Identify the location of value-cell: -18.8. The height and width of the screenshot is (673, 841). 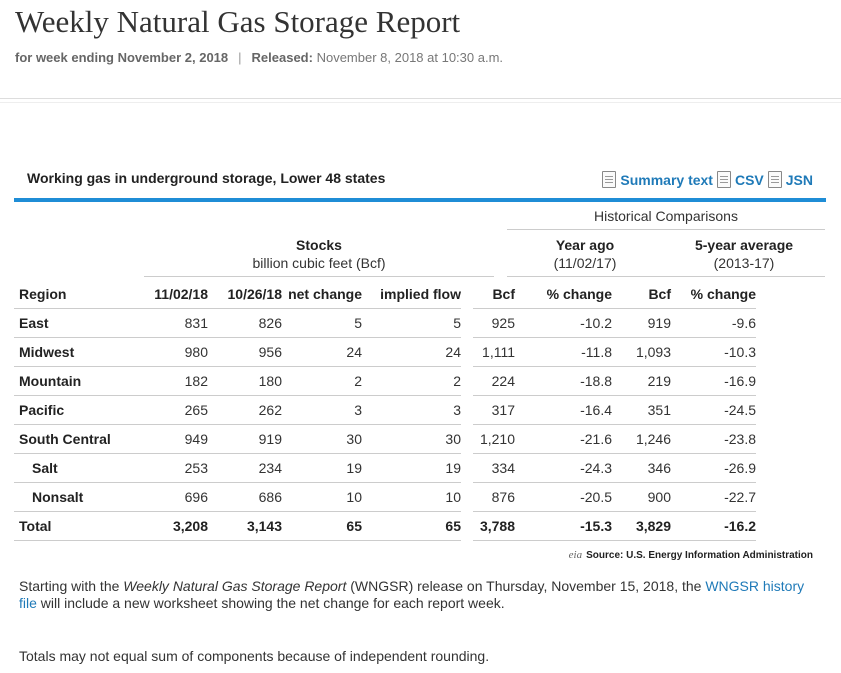
(563, 381).